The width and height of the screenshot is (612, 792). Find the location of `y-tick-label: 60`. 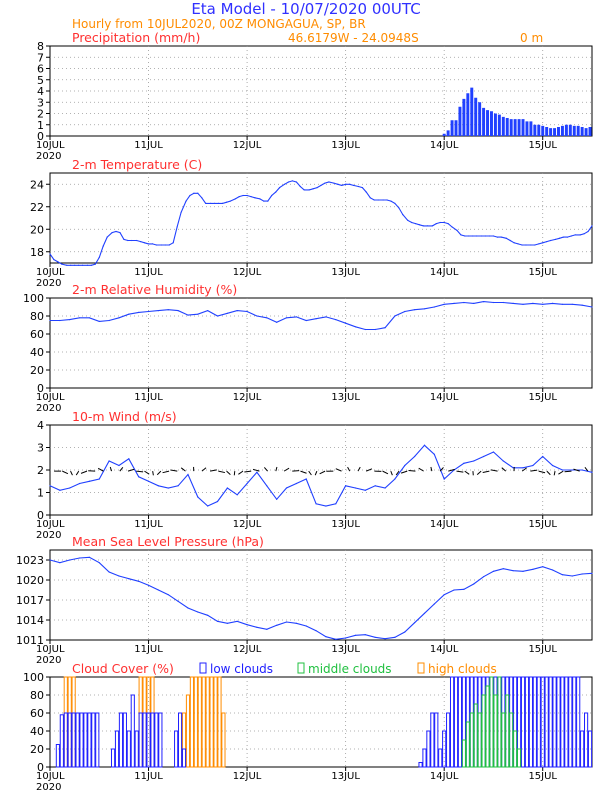

y-tick-label: 60 is located at coordinates (37, 713).